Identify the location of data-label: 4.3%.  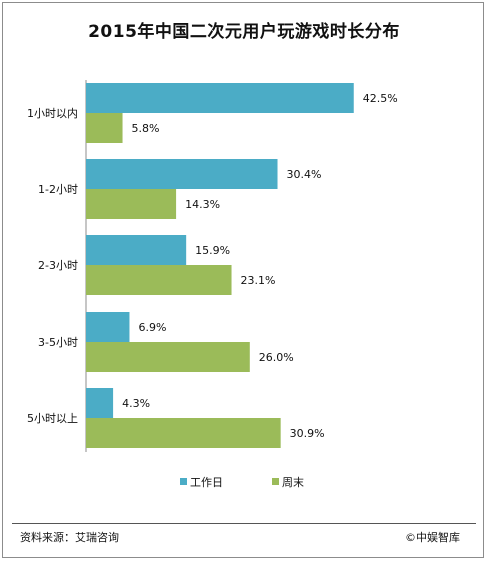
(136, 403).